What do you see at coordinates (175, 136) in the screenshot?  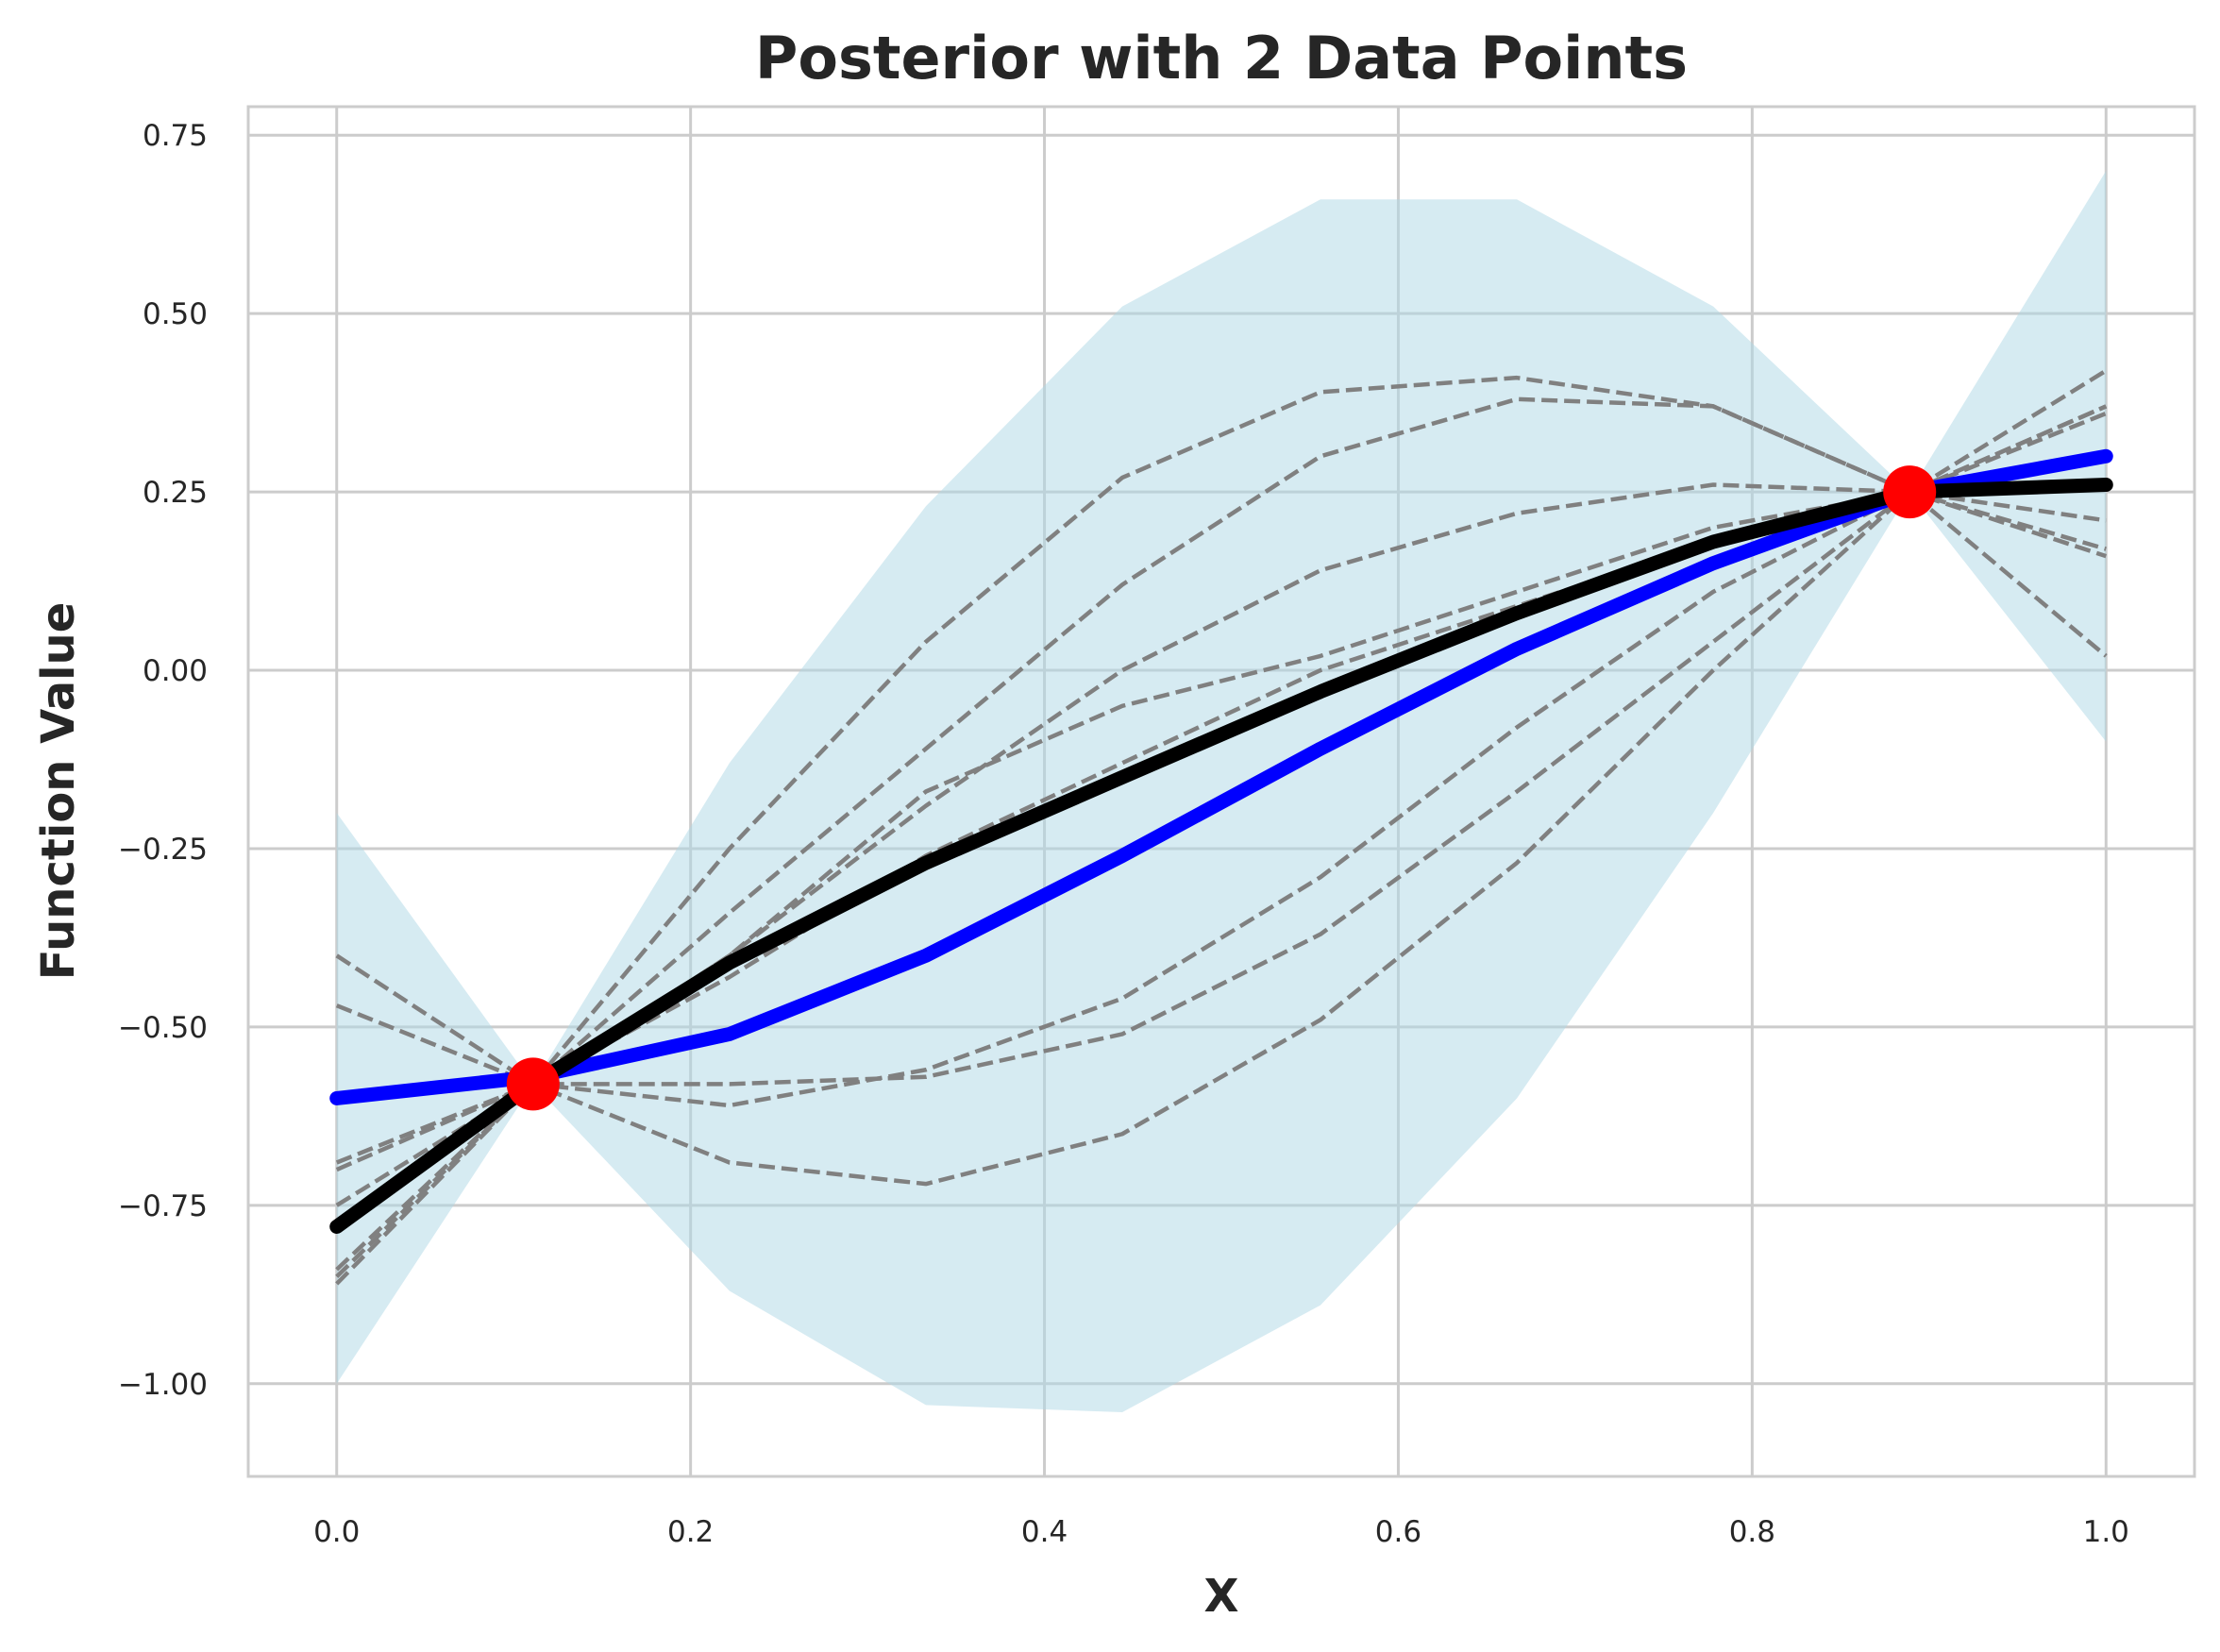 I see `y-tick-label: 0.75` at bounding box center [175, 136].